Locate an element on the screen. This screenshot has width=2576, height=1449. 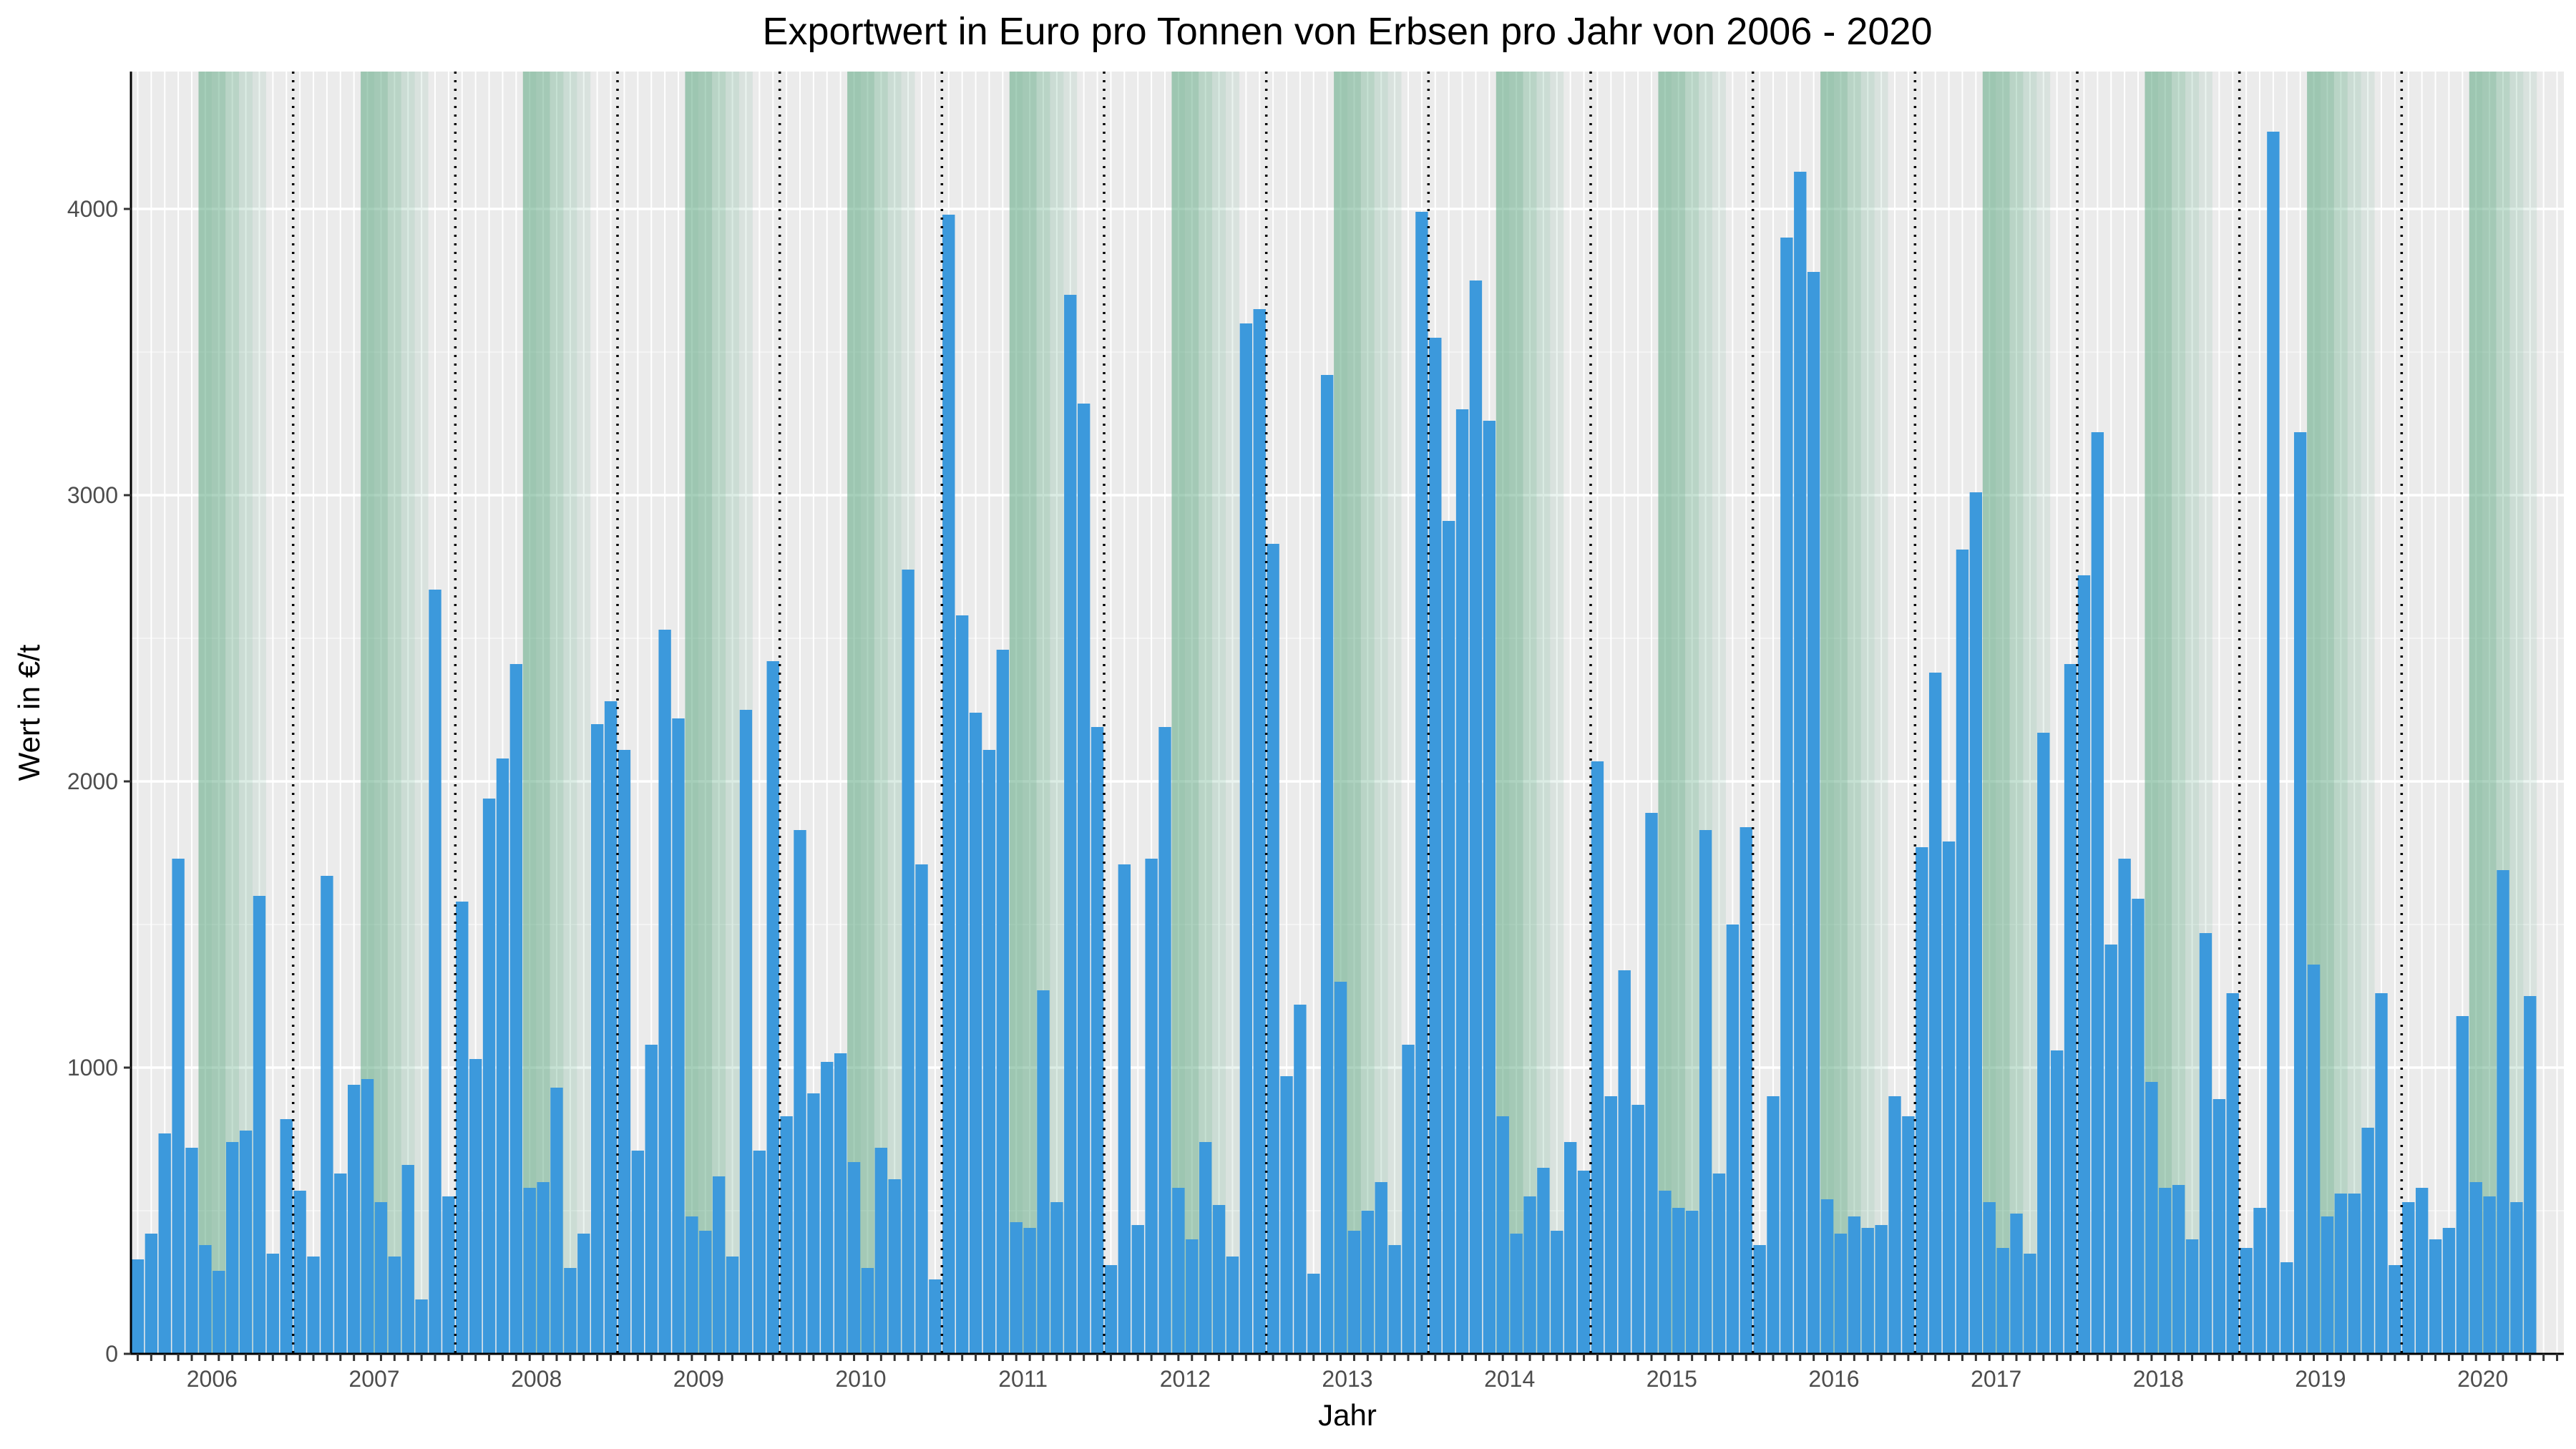
x-tick-label-year: 2011 is located at coordinates (1023, 1379).